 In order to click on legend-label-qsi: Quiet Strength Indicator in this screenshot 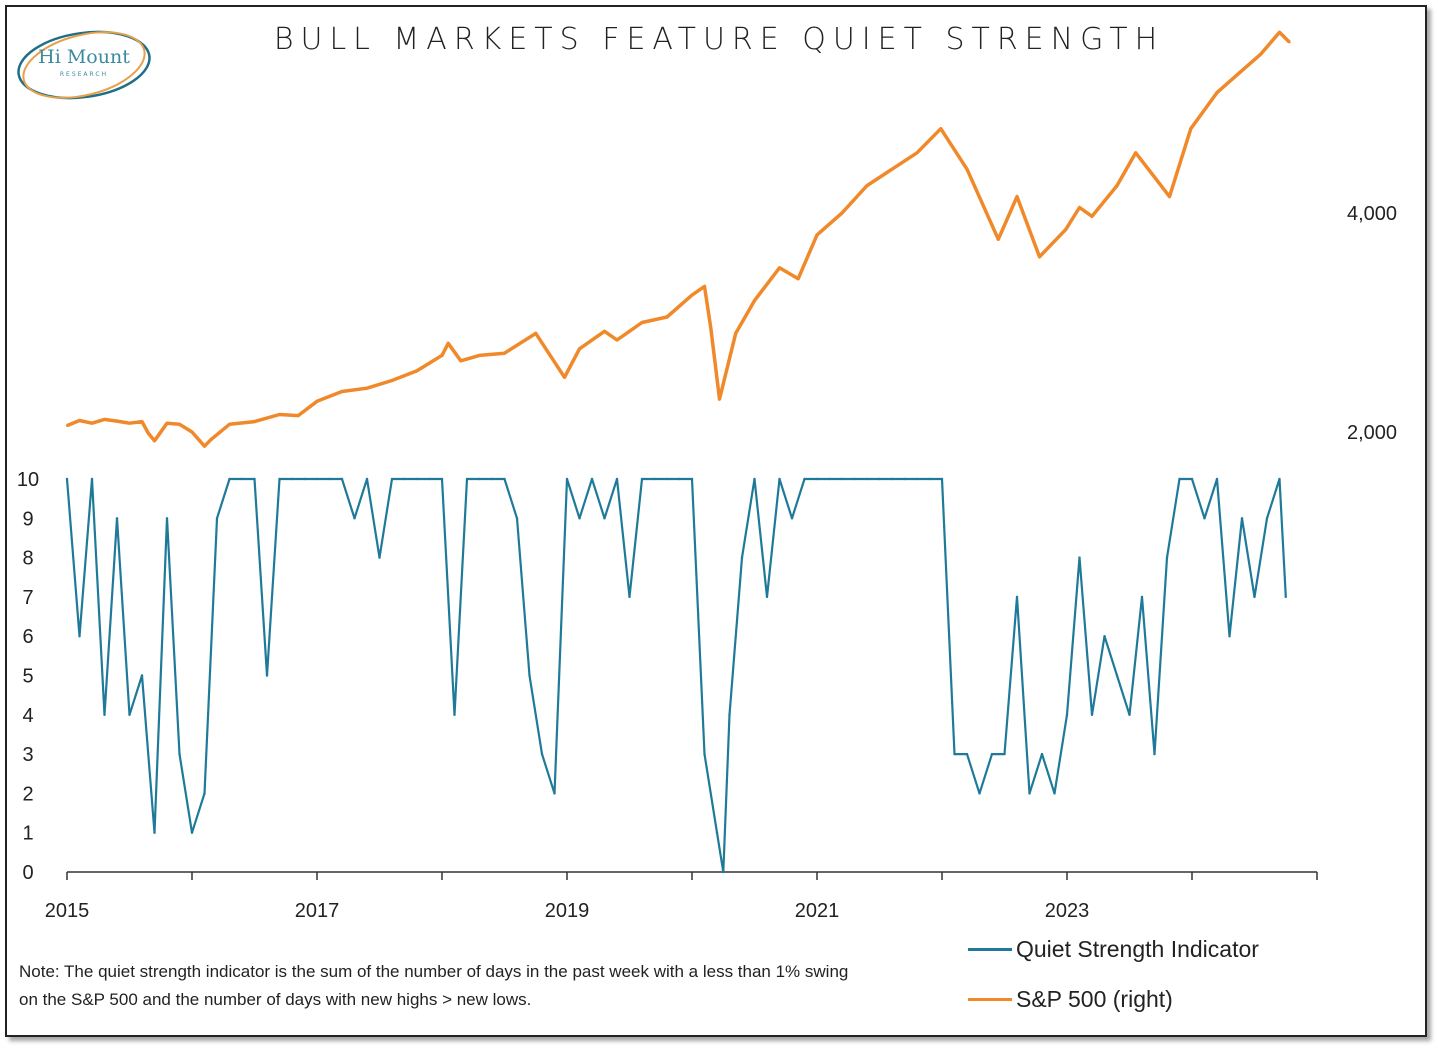, I will do `click(1137, 949)`.